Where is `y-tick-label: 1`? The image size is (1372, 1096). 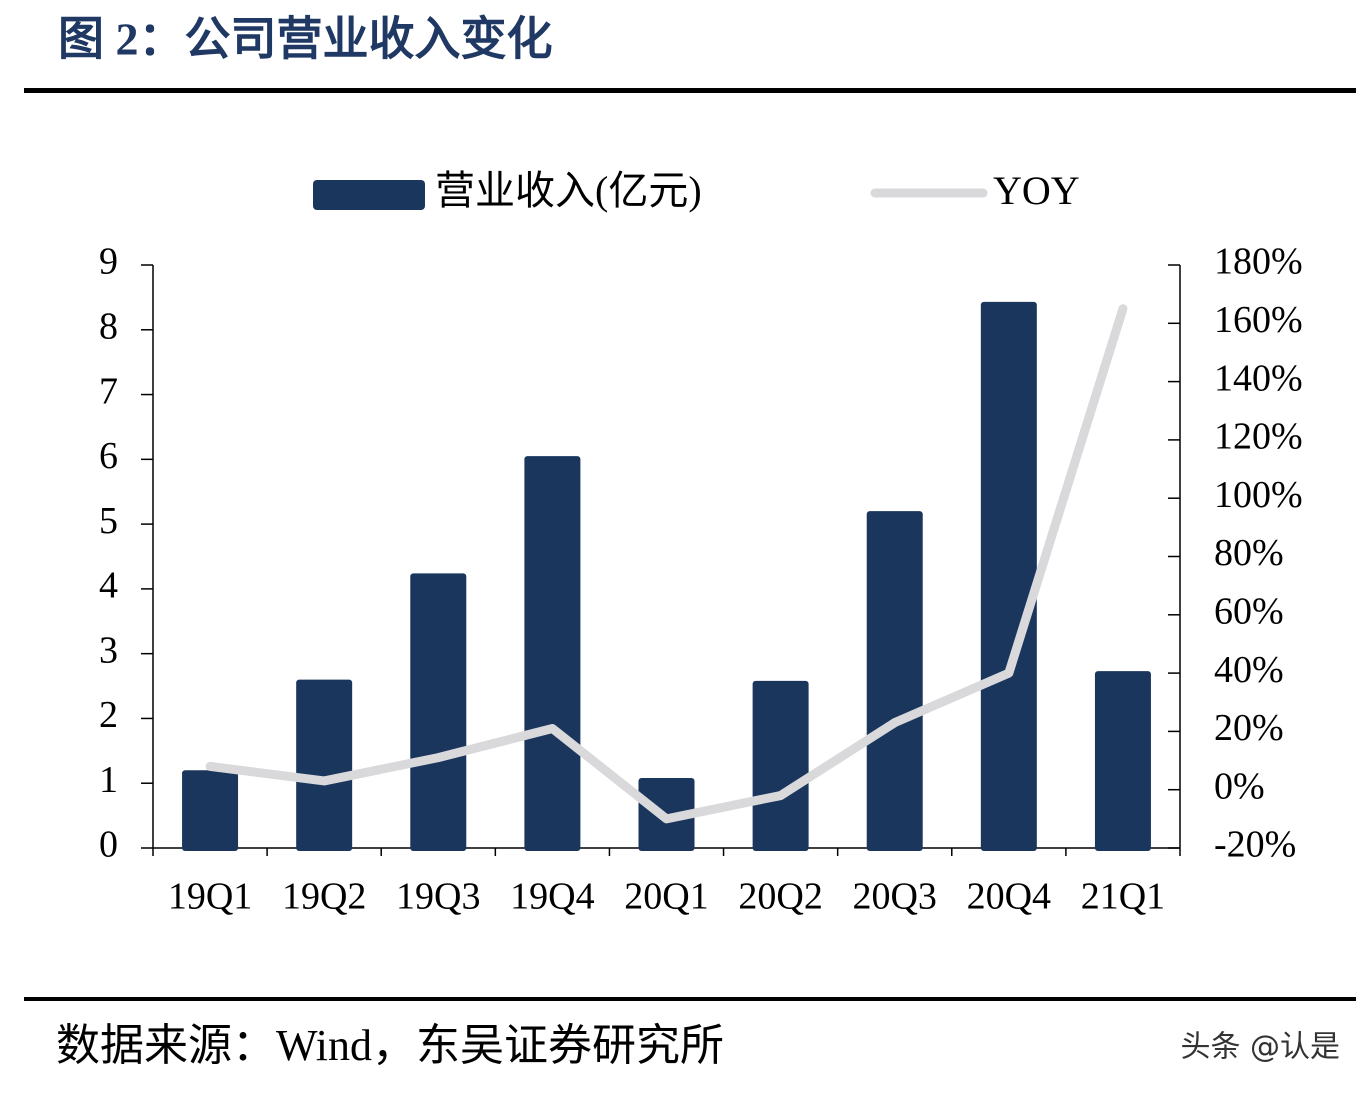
y-tick-label: 1 is located at coordinates (108, 780).